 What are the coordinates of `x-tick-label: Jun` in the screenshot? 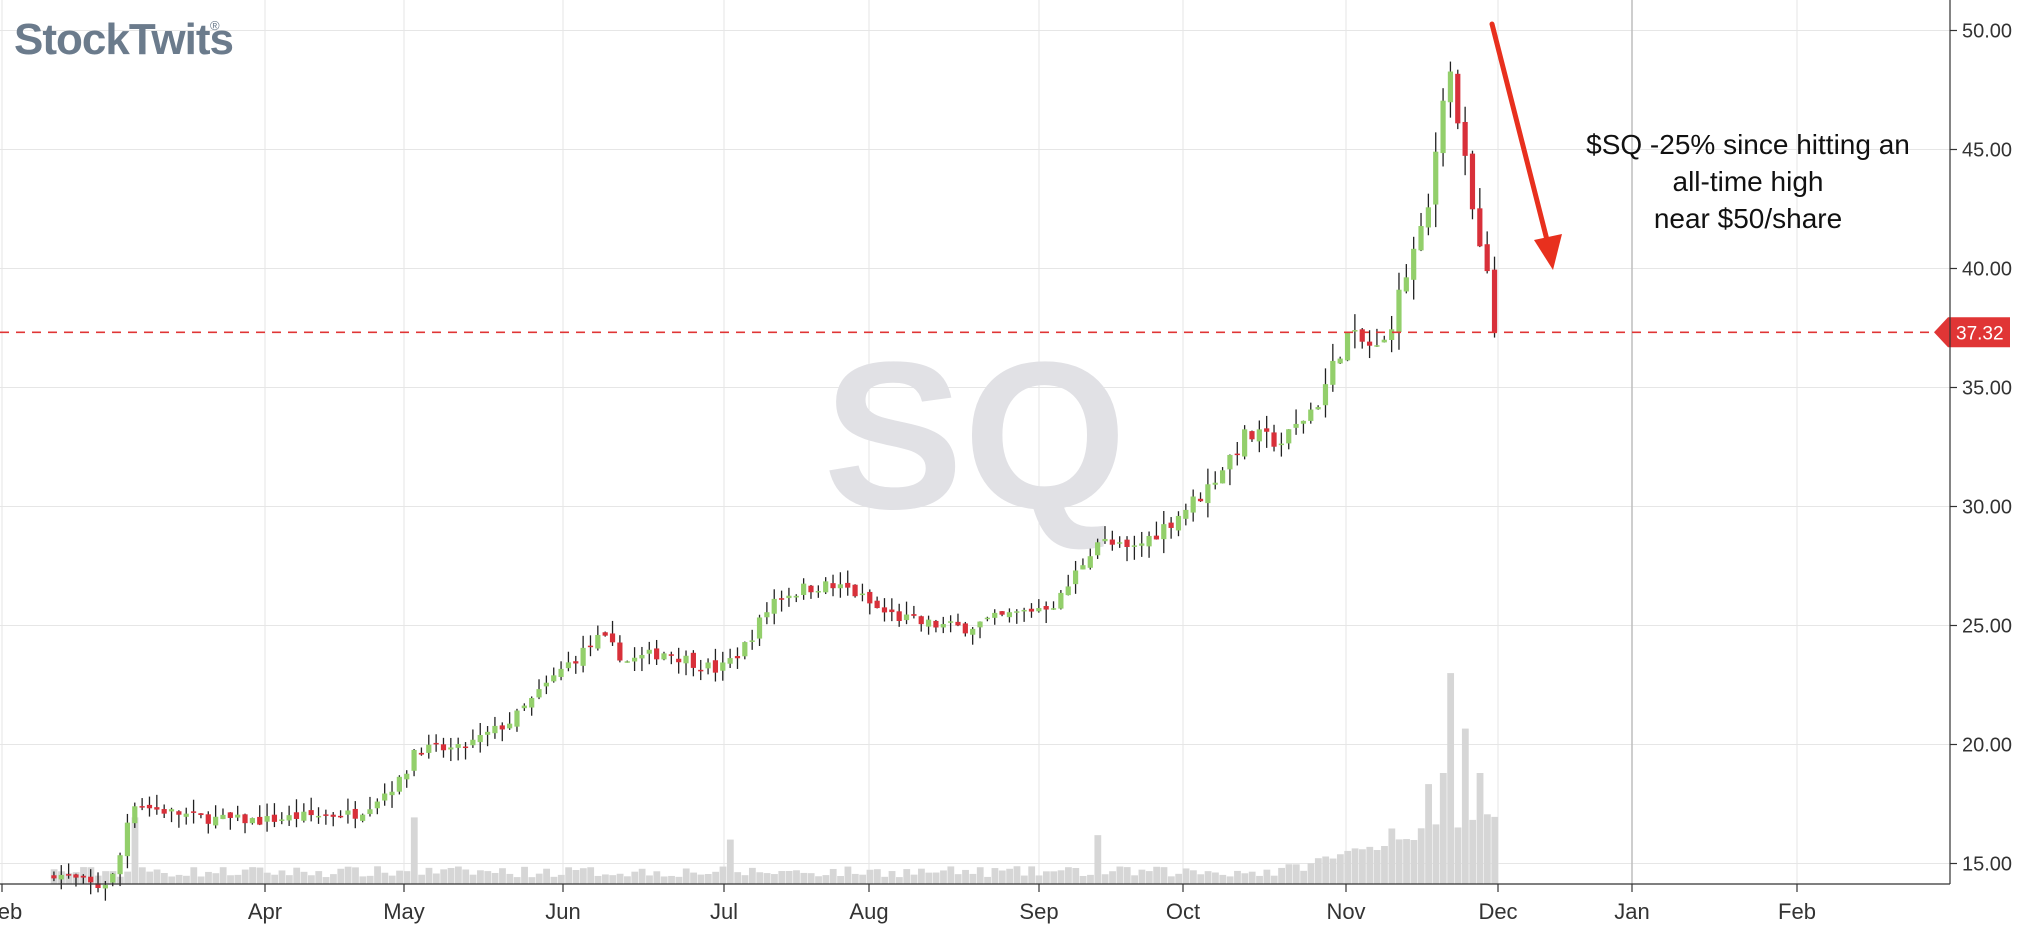 It's located at (562, 911).